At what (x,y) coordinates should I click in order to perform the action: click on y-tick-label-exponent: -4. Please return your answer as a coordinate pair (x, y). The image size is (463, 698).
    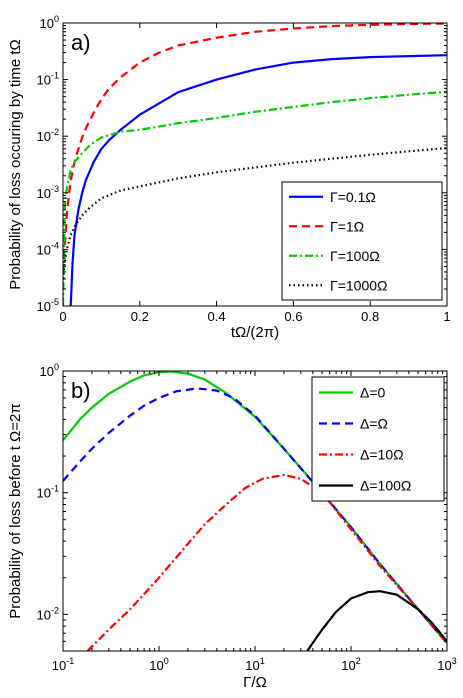
    Looking at the image, I should click on (55, 245).